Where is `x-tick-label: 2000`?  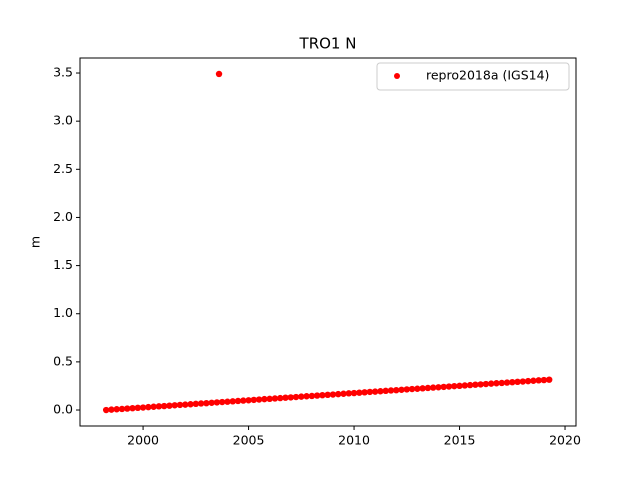 x-tick-label: 2000 is located at coordinates (143, 440).